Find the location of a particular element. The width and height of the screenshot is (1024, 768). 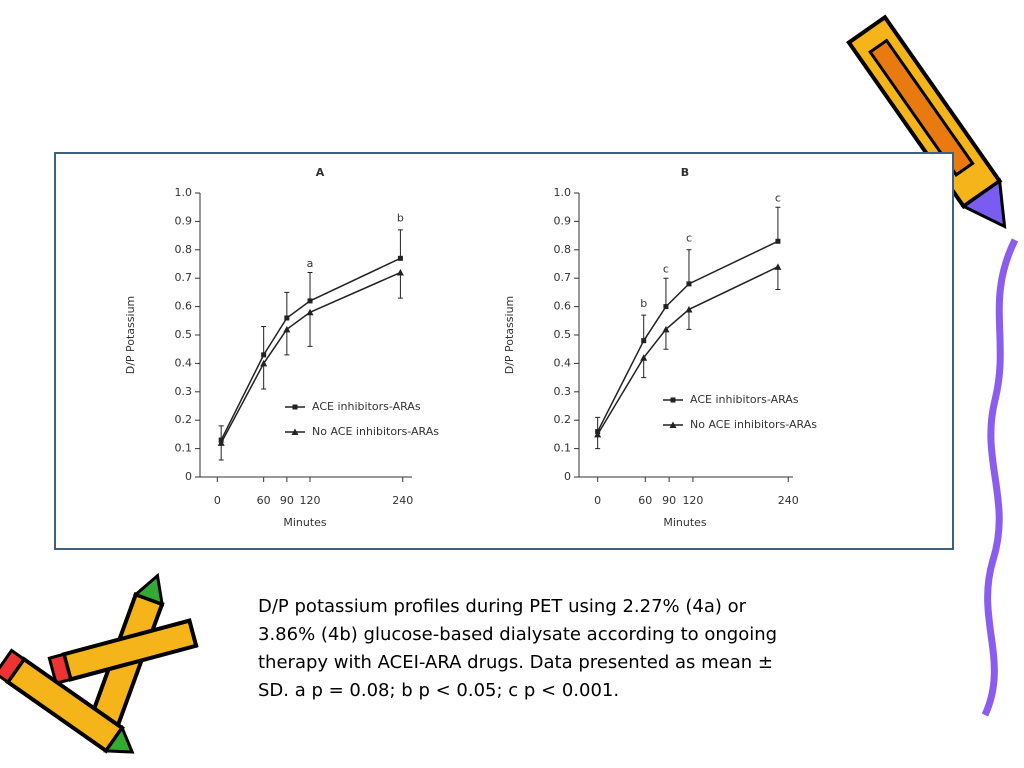

chart-title: A is located at coordinates (320, 172).